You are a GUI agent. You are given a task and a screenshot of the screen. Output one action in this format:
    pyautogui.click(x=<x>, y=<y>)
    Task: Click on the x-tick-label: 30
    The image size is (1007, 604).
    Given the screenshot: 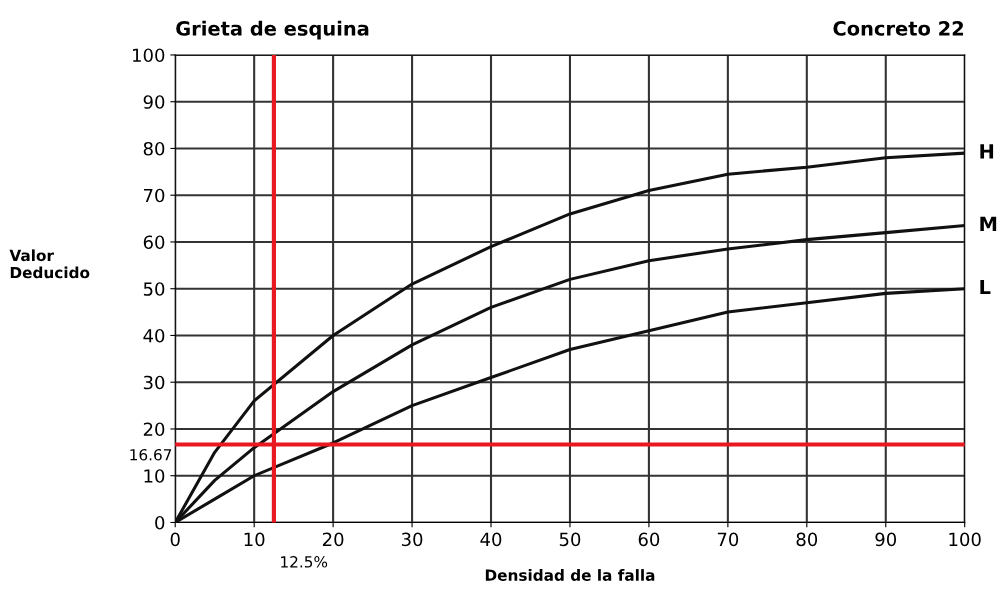 What is the action you would take?
    pyautogui.click(x=412, y=539)
    